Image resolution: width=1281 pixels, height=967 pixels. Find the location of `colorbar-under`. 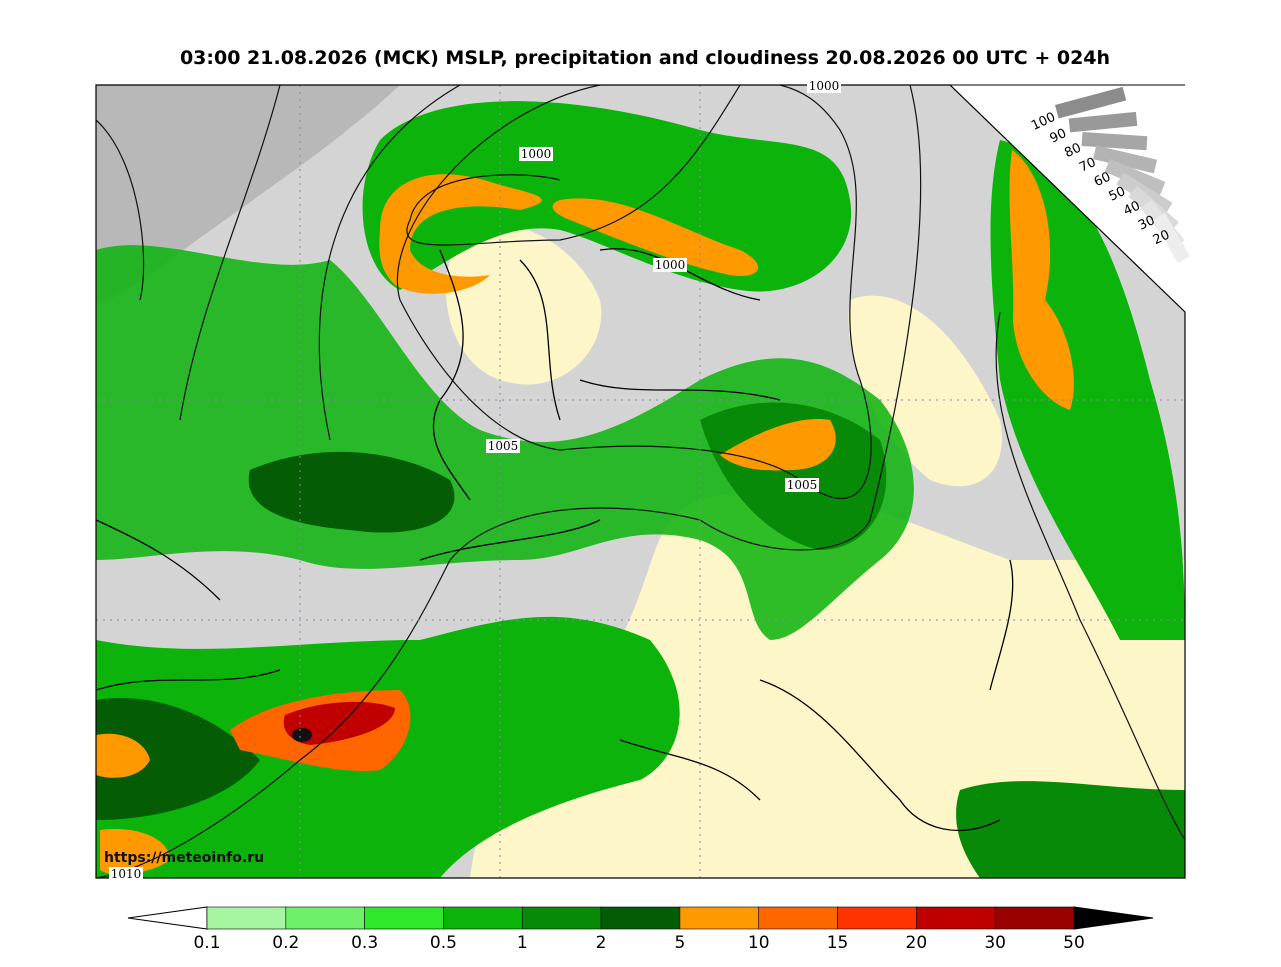

colorbar-under is located at coordinates (167, 918).